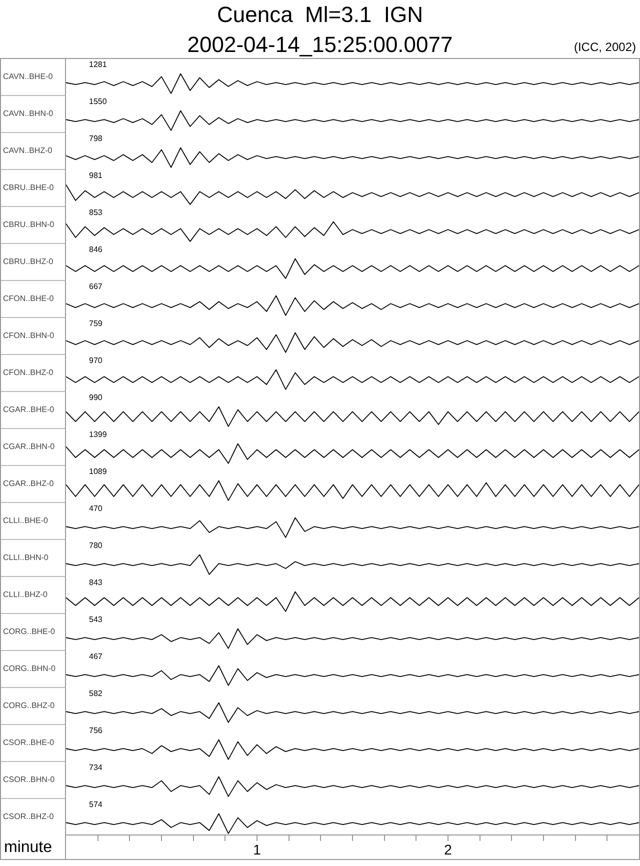 This screenshot has width=640, height=866. What do you see at coordinates (28, 187) in the screenshot?
I see `y-axis-title: CBRU..BHE-0` at bounding box center [28, 187].